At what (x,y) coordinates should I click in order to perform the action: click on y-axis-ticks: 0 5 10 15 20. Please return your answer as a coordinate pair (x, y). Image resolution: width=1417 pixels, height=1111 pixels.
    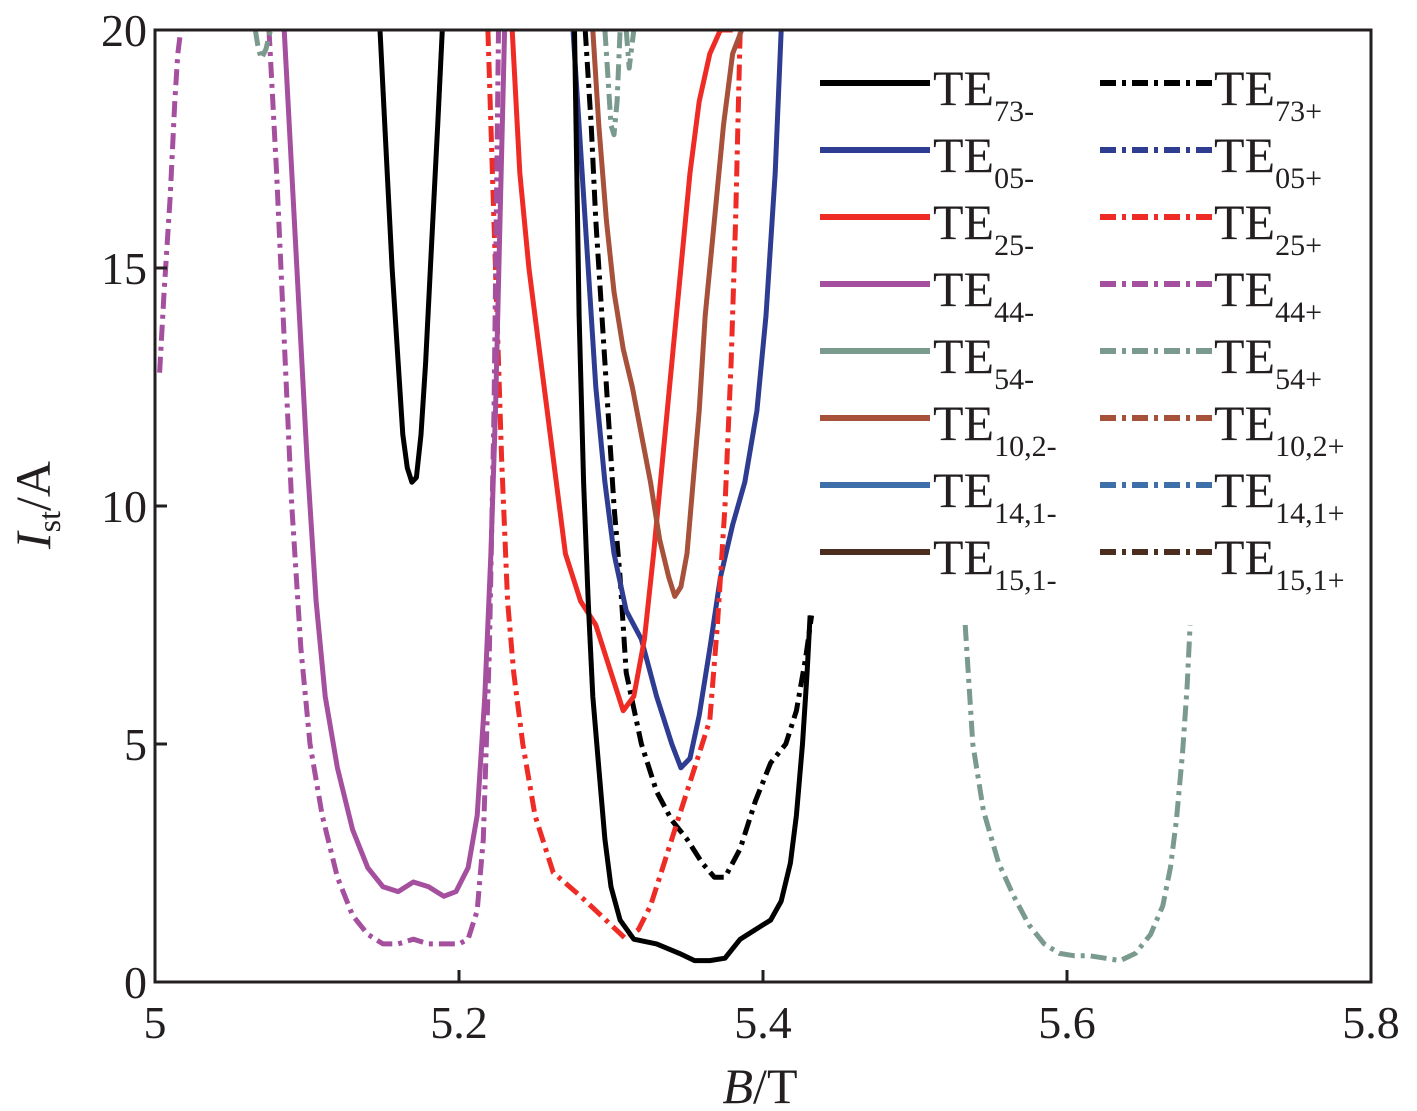
    Looking at the image, I should click on (134, 506).